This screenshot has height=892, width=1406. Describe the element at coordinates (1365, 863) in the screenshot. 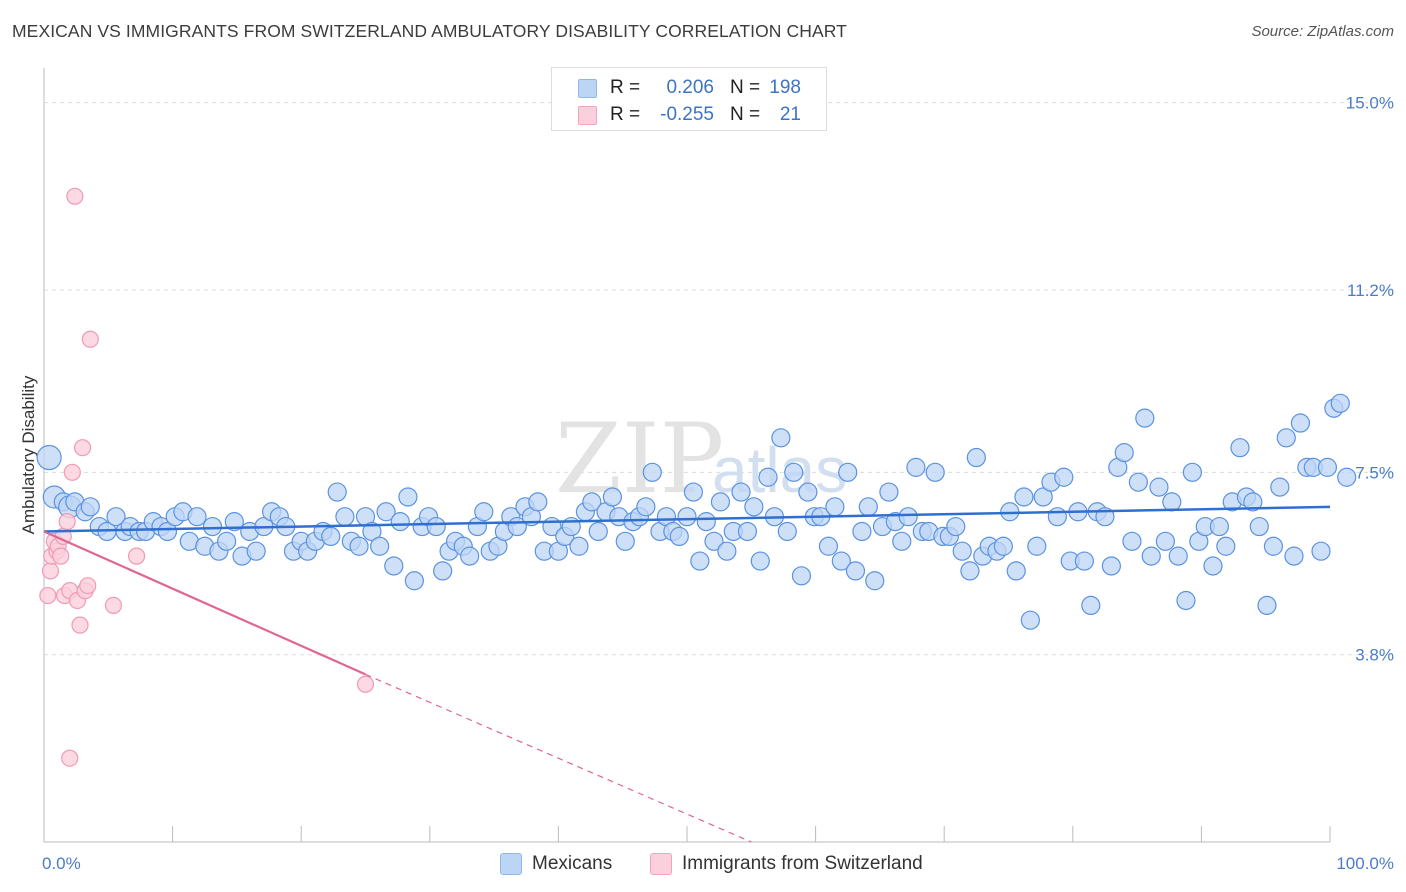

I see `x-tick-label-max: 100.0%` at that location.